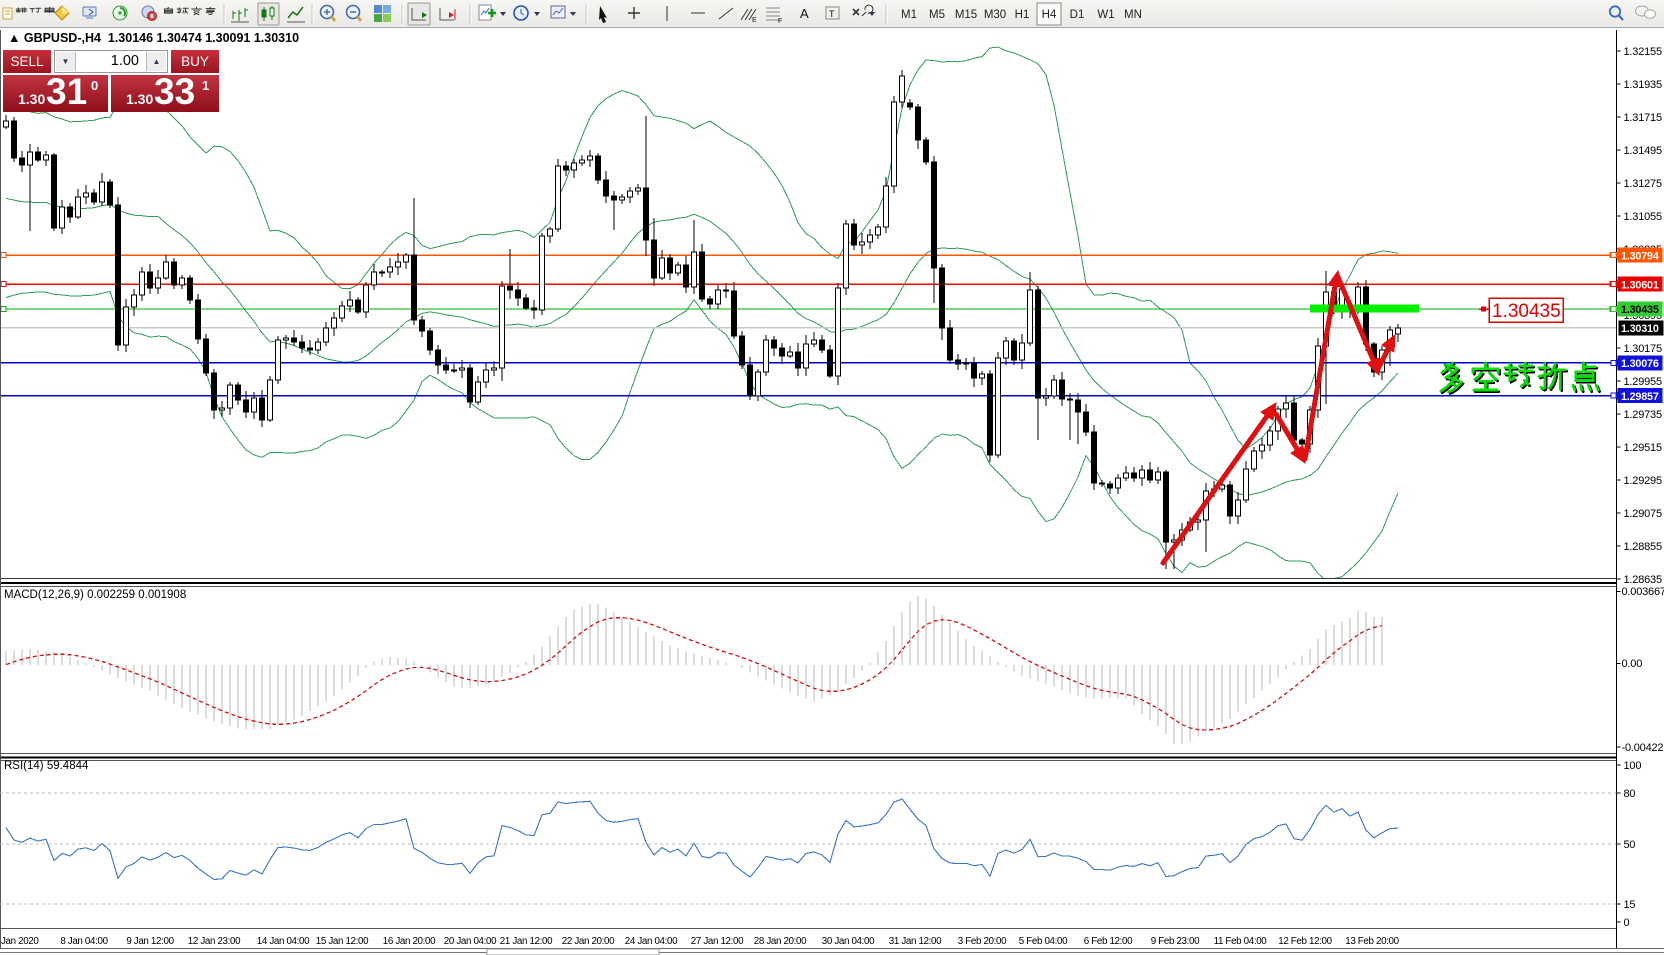  I want to click on svg-text:MACD(12,26,9) 0.002259 0.00190: MACD(12,26,9) 0.002259 0.001908, so click(95, 595).